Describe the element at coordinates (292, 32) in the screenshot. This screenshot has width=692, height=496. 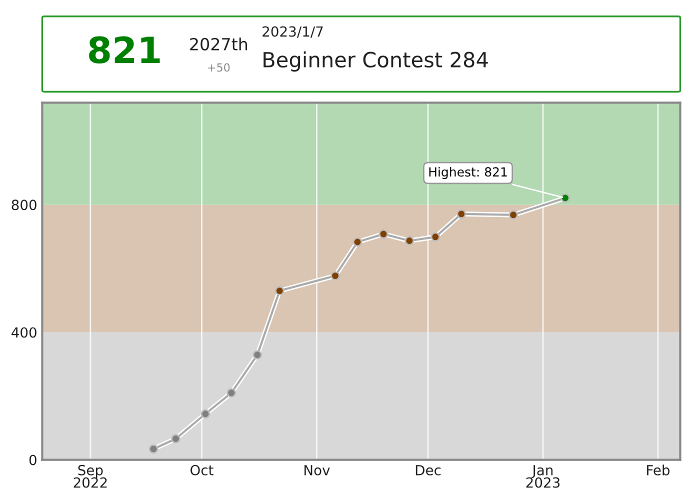
I see `text: 2023/1/7` at that location.